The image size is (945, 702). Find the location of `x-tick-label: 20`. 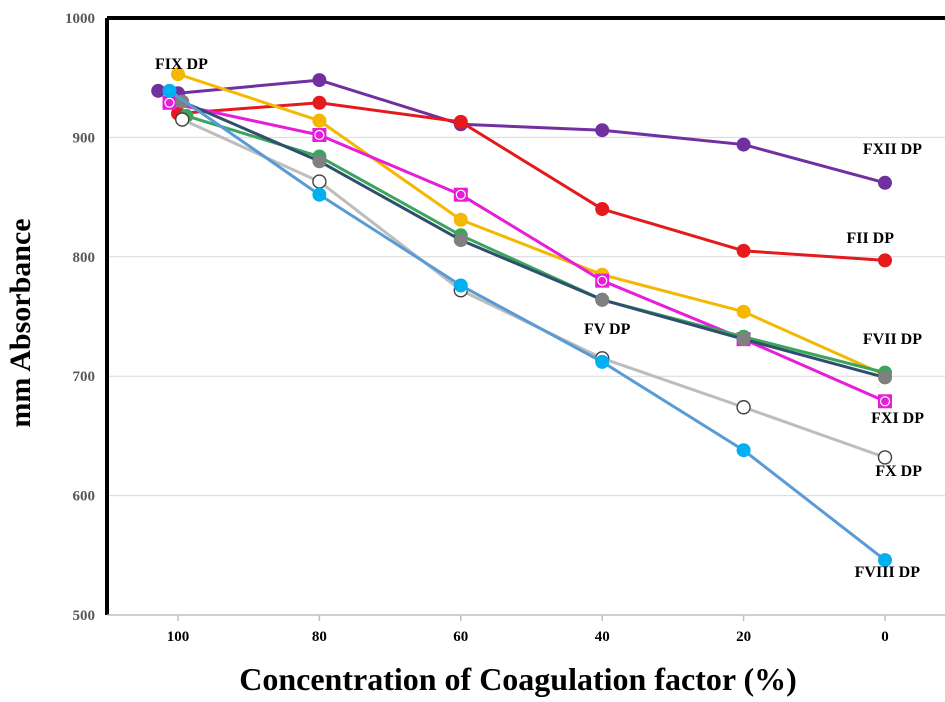

x-tick-label: 20 is located at coordinates (743, 637).